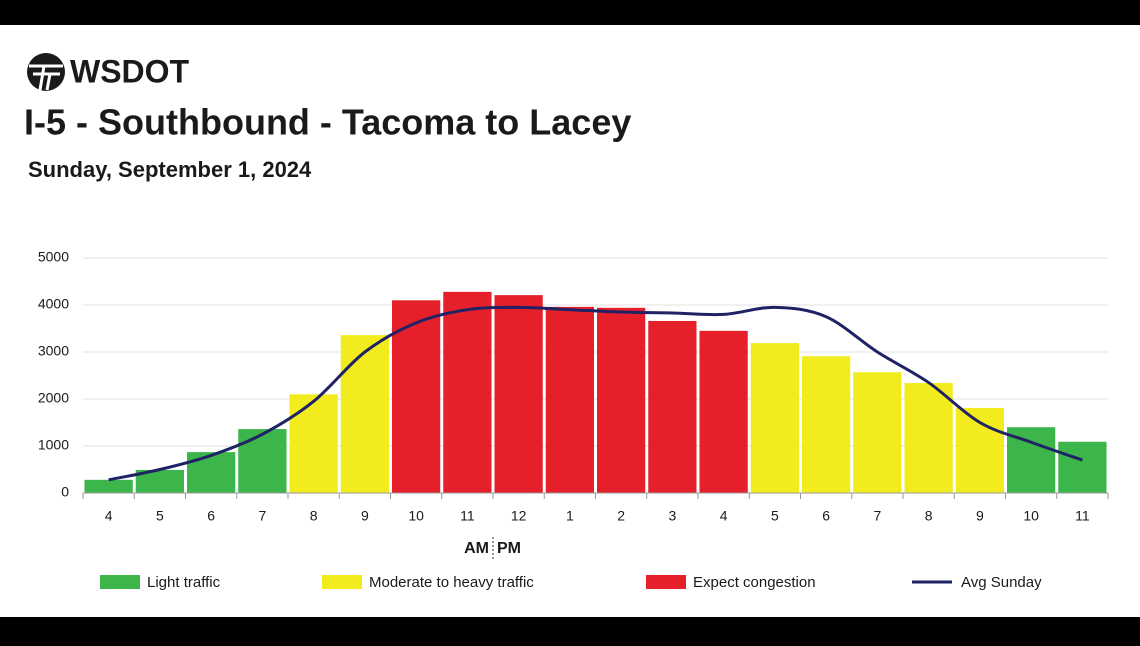 The image size is (1140, 646). I want to click on x-tick-label: 2, so click(621, 516).